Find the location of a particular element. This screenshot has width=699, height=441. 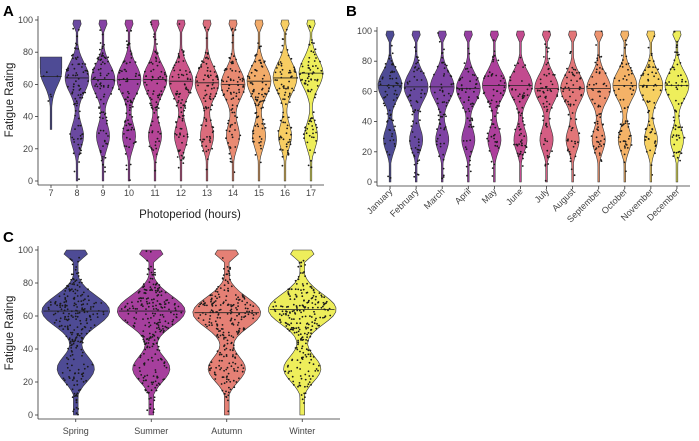

panel-b-y-tick-label: 80 is located at coordinates (367, 61).